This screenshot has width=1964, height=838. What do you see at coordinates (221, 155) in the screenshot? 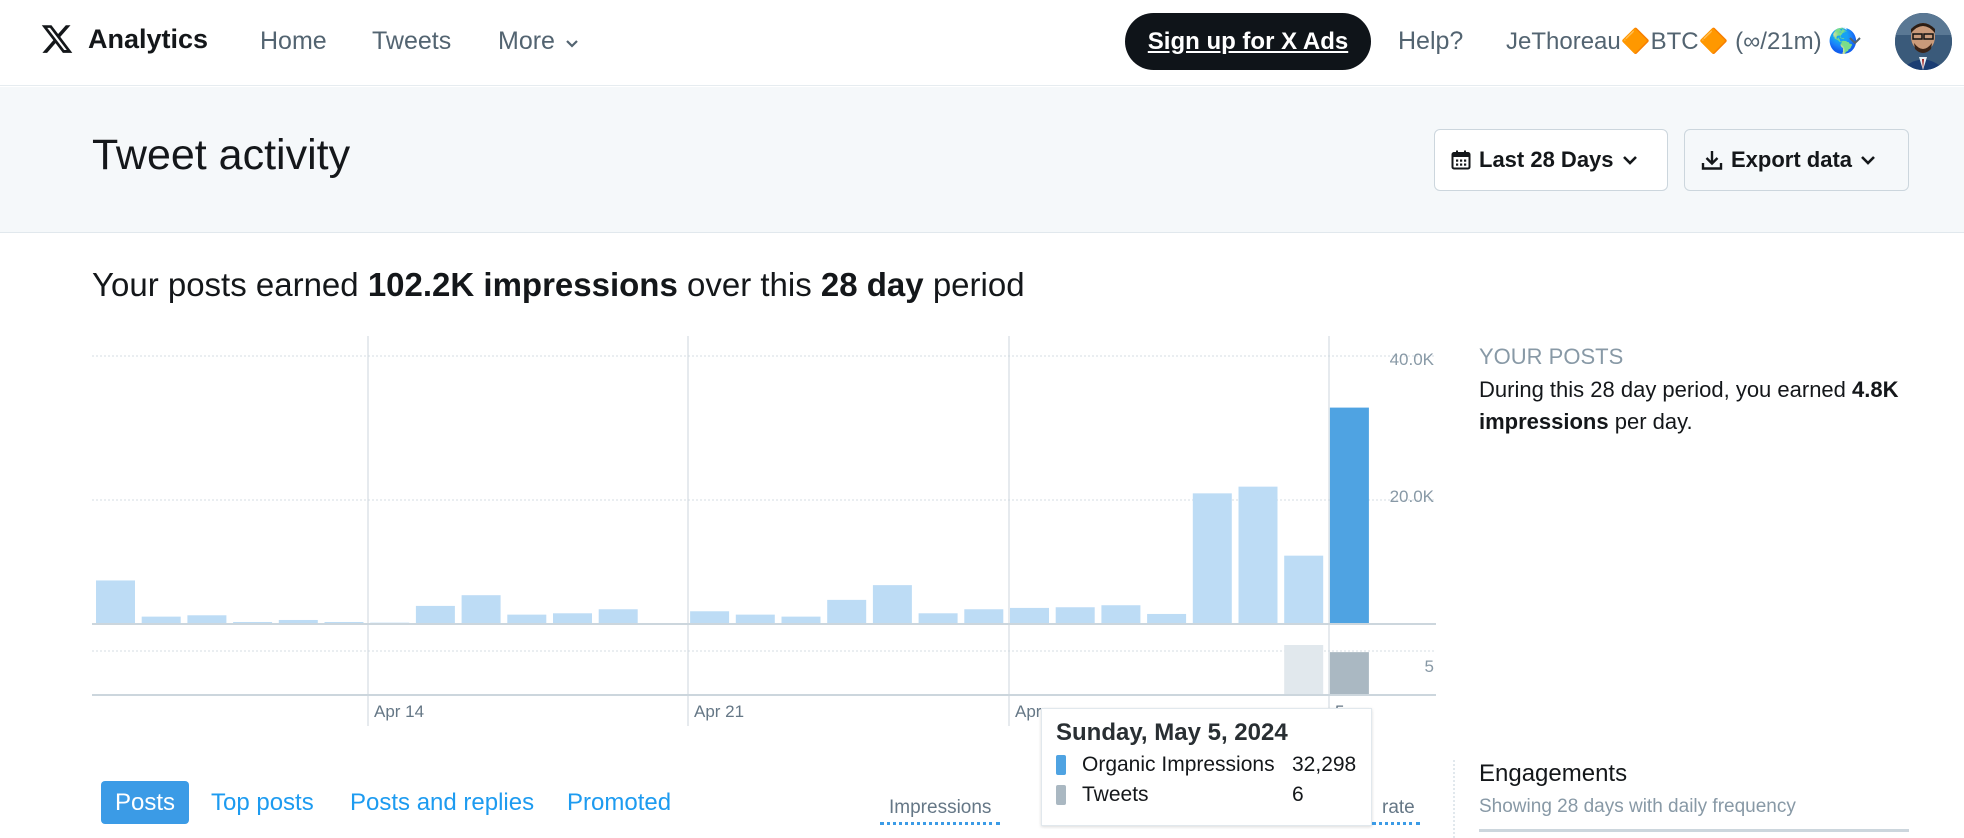
I see `page-title: Tweet activity` at bounding box center [221, 155].